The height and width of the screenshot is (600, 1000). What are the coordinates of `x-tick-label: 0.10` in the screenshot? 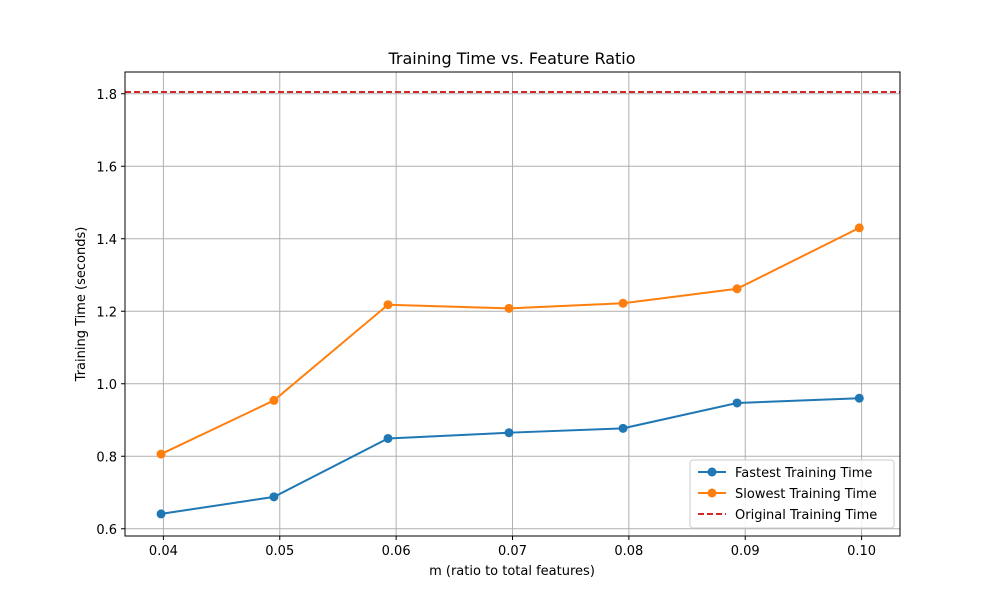 It's located at (861, 551).